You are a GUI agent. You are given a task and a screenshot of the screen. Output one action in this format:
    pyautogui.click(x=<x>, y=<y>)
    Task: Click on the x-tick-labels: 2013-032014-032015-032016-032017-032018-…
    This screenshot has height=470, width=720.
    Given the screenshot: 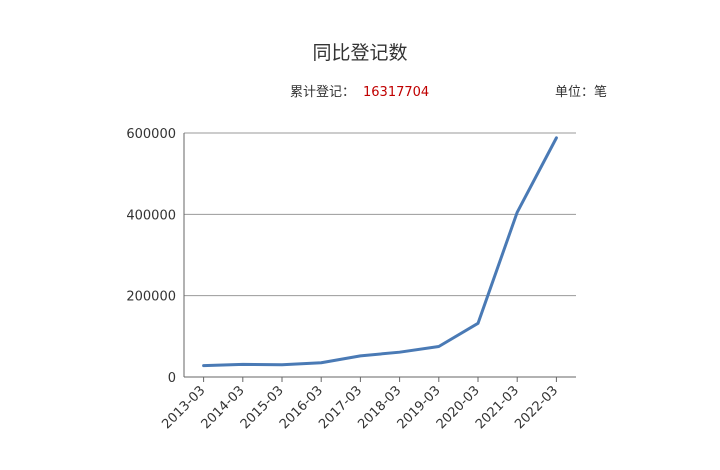 What is the action you would take?
    pyautogui.click(x=360, y=407)
    